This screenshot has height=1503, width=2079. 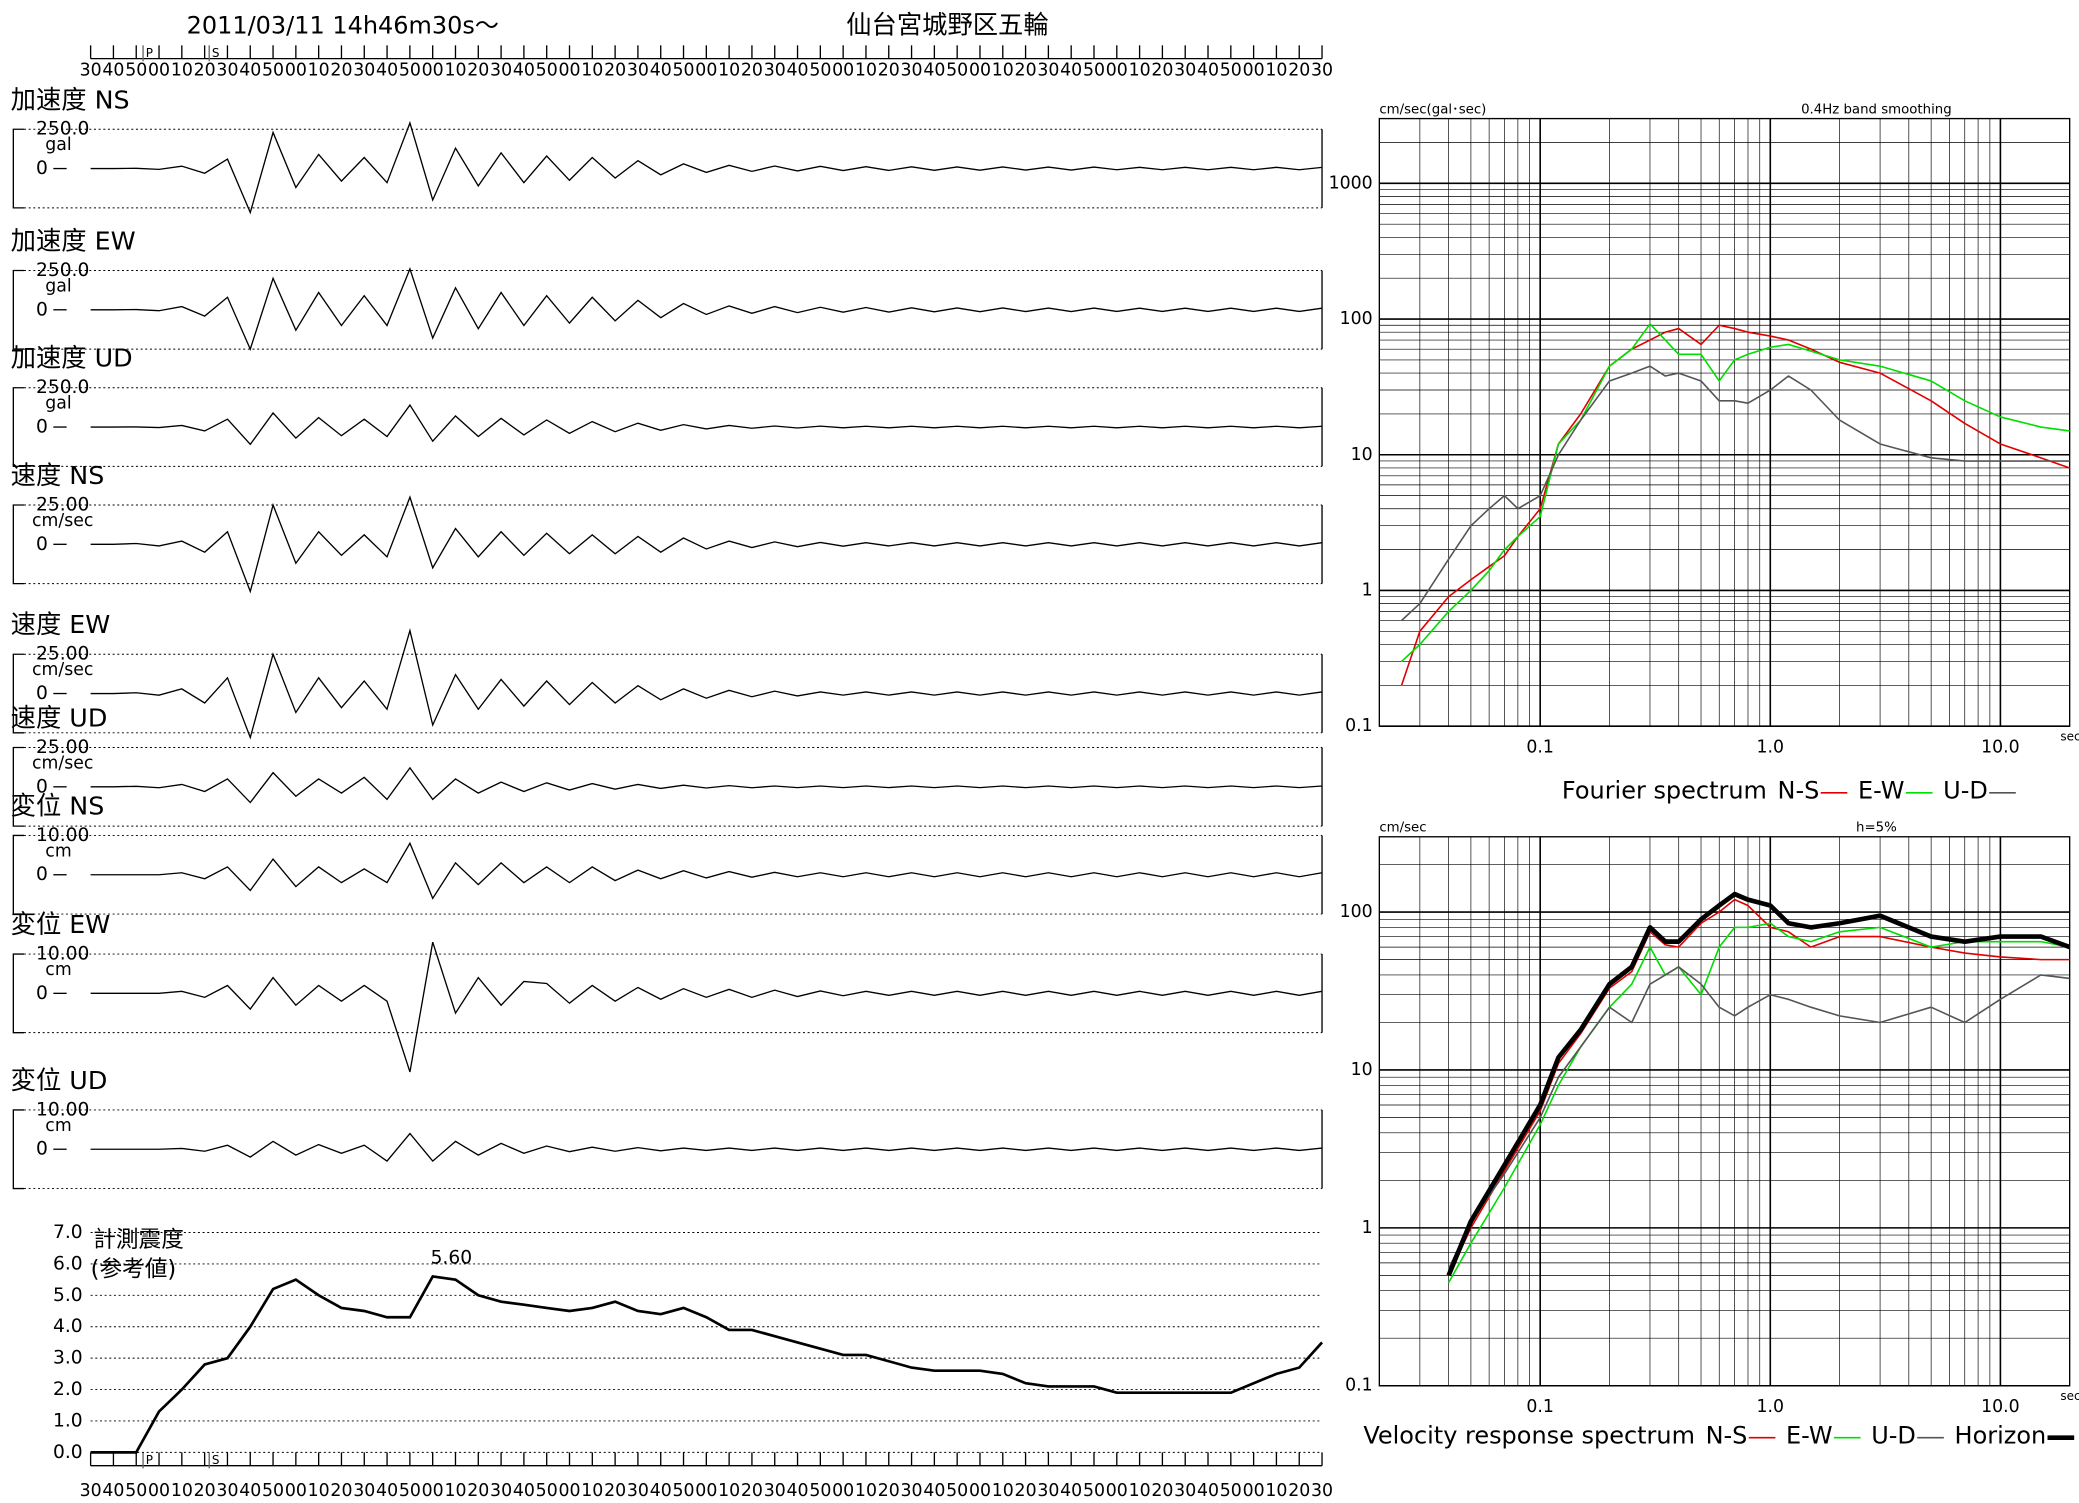 What do you see at coordinates (1529, 1435) in the screenshot?
I see `legend-title: Velocity response spectrum` at bounding box center [1529, 1435].